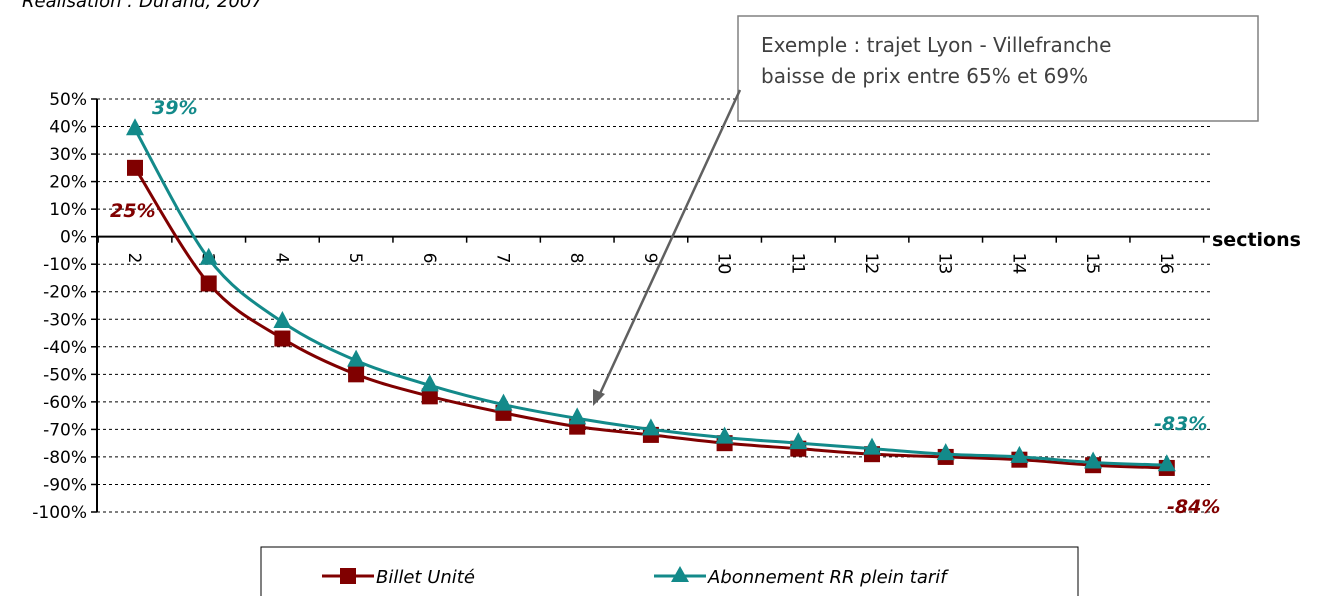  What do you see at coordinates (1092, 264) in the screenshot?
I see `x-tick-label: 15` at bounding box center [1092, 264].